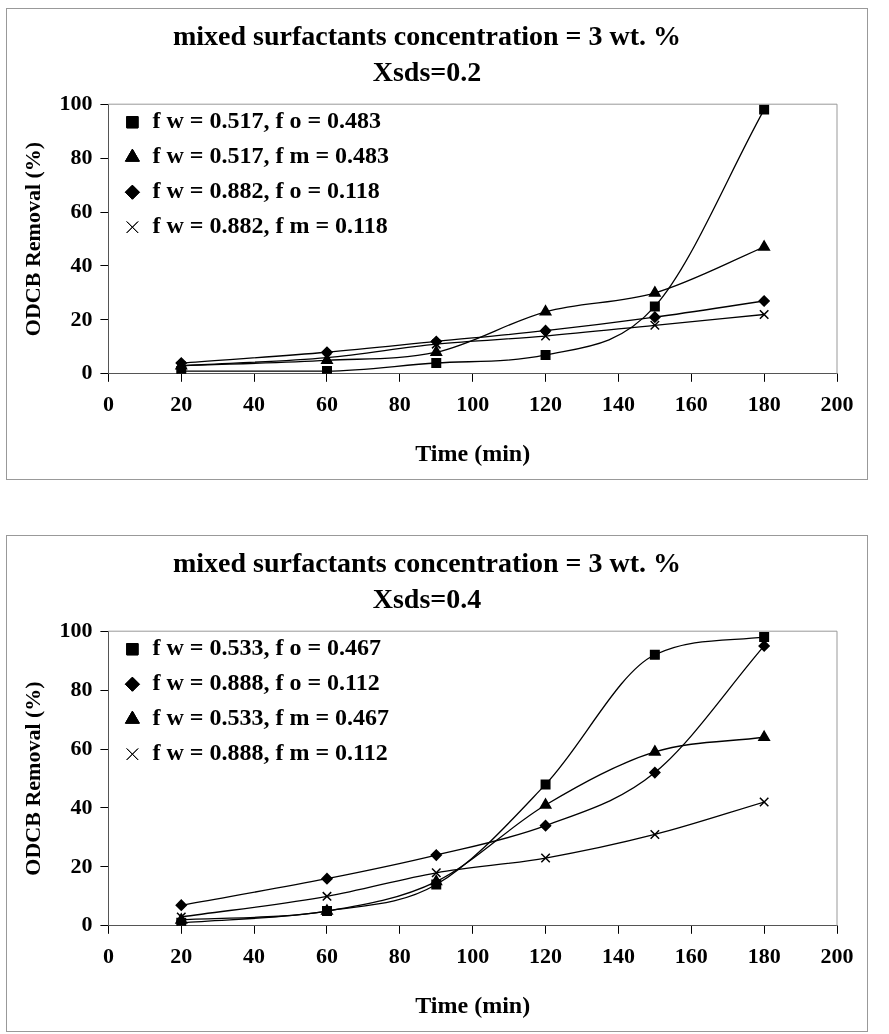 This screenshot has height=1034, width=889. I want to click on chart-subtitle: Xsds=0.2, so click(427, 71).